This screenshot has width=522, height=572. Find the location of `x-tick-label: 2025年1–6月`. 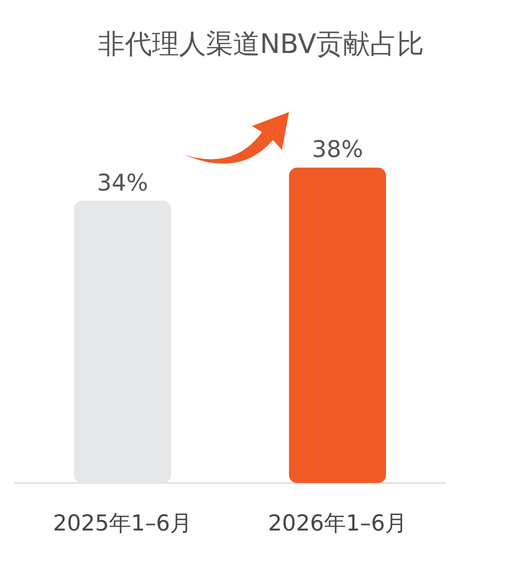

x-tick-label: 2025年1–6月 is located at coordinates (122, 524).